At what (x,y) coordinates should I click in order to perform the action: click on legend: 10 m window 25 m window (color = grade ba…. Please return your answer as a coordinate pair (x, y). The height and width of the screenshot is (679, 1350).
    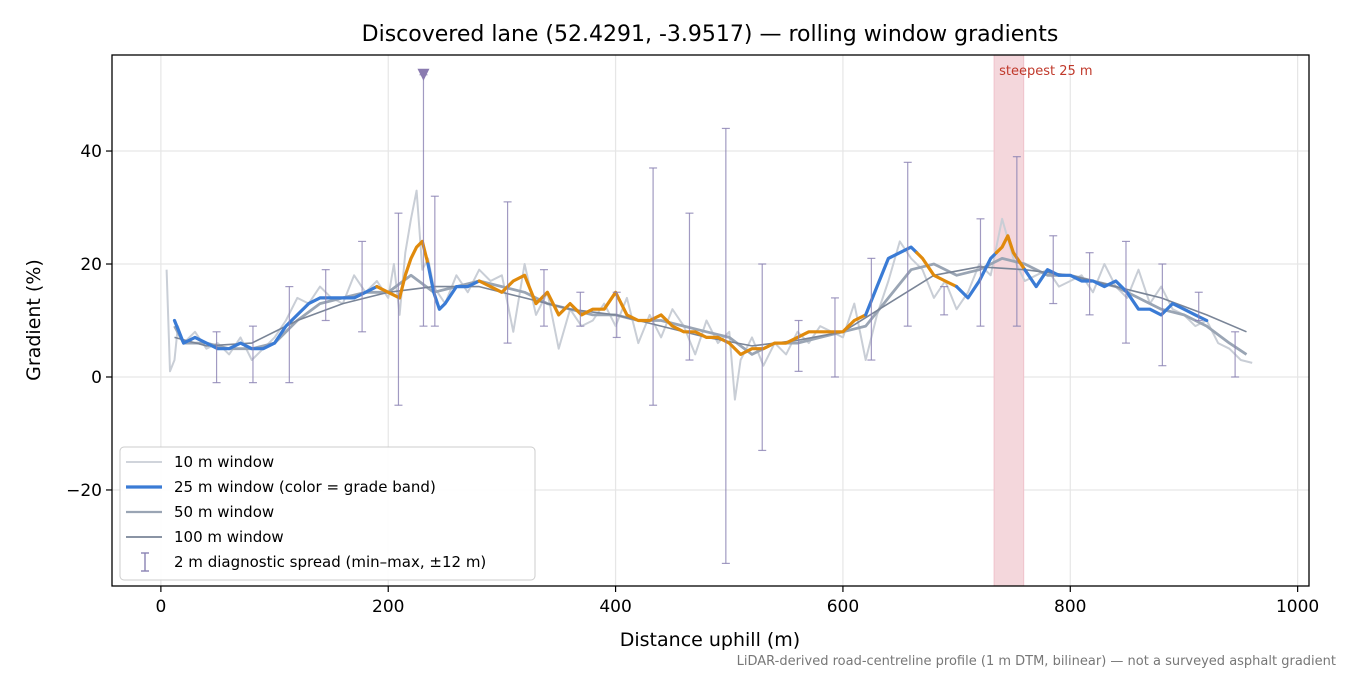
    Looking at the image, I should click on (327, 513).